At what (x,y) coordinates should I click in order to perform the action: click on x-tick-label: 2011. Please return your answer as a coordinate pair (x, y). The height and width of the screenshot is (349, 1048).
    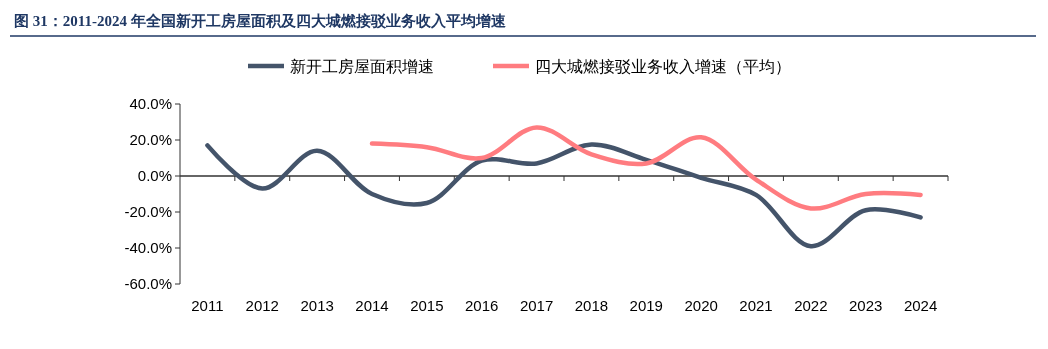
    Looking at the image, I should click on (207, 305).